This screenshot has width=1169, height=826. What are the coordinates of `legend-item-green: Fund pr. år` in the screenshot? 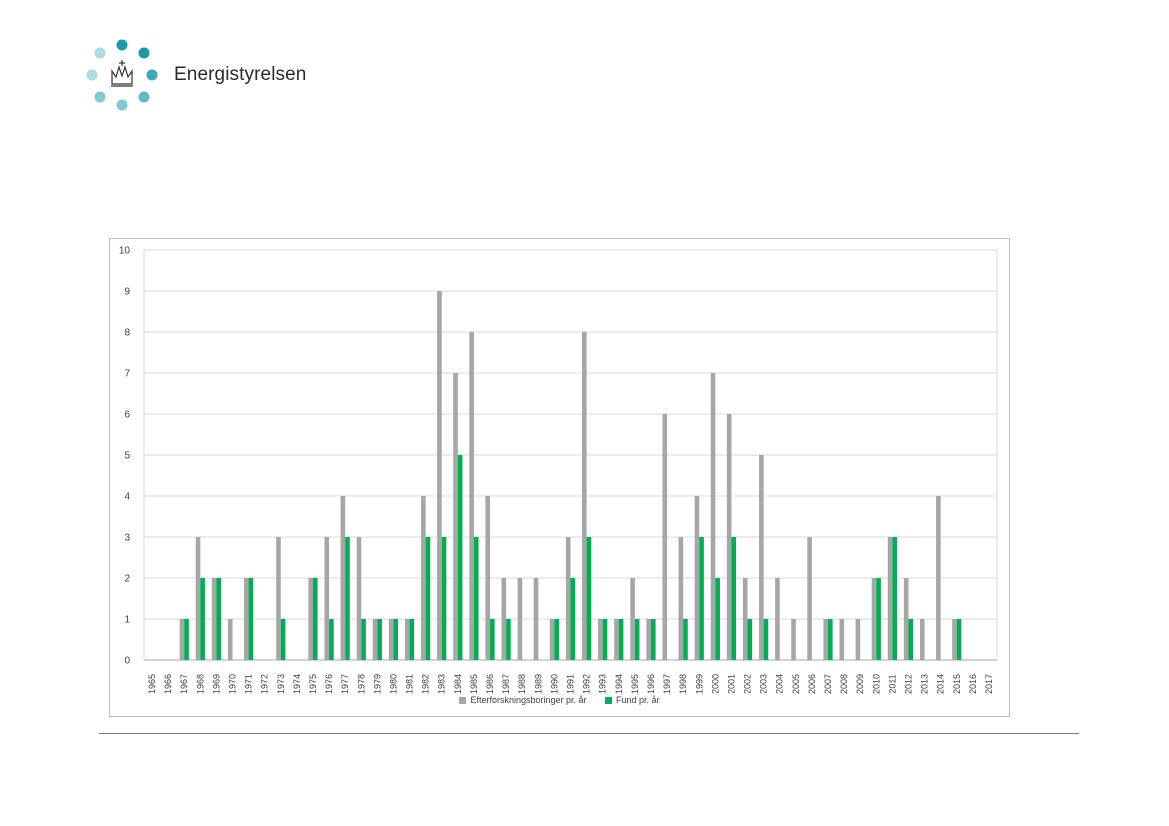 It's located at (632, 700).